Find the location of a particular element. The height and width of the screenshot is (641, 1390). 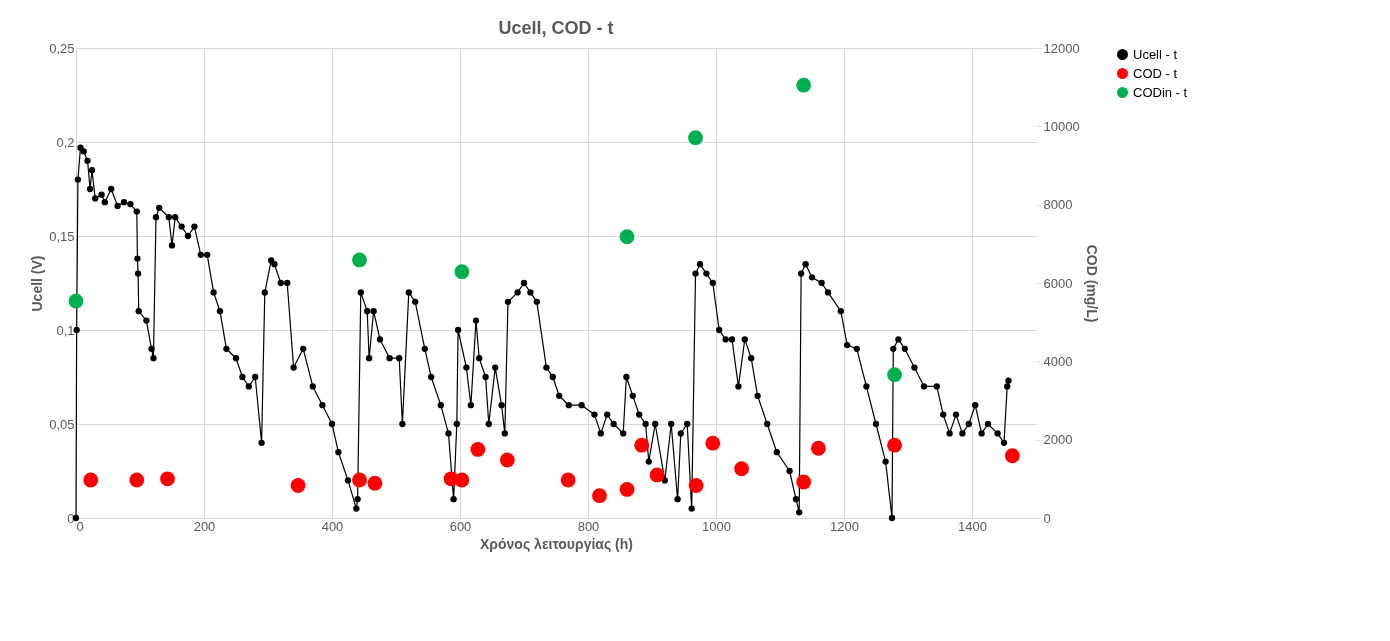

y-tick-label: 0,2 is located at coordinates (65, 142).